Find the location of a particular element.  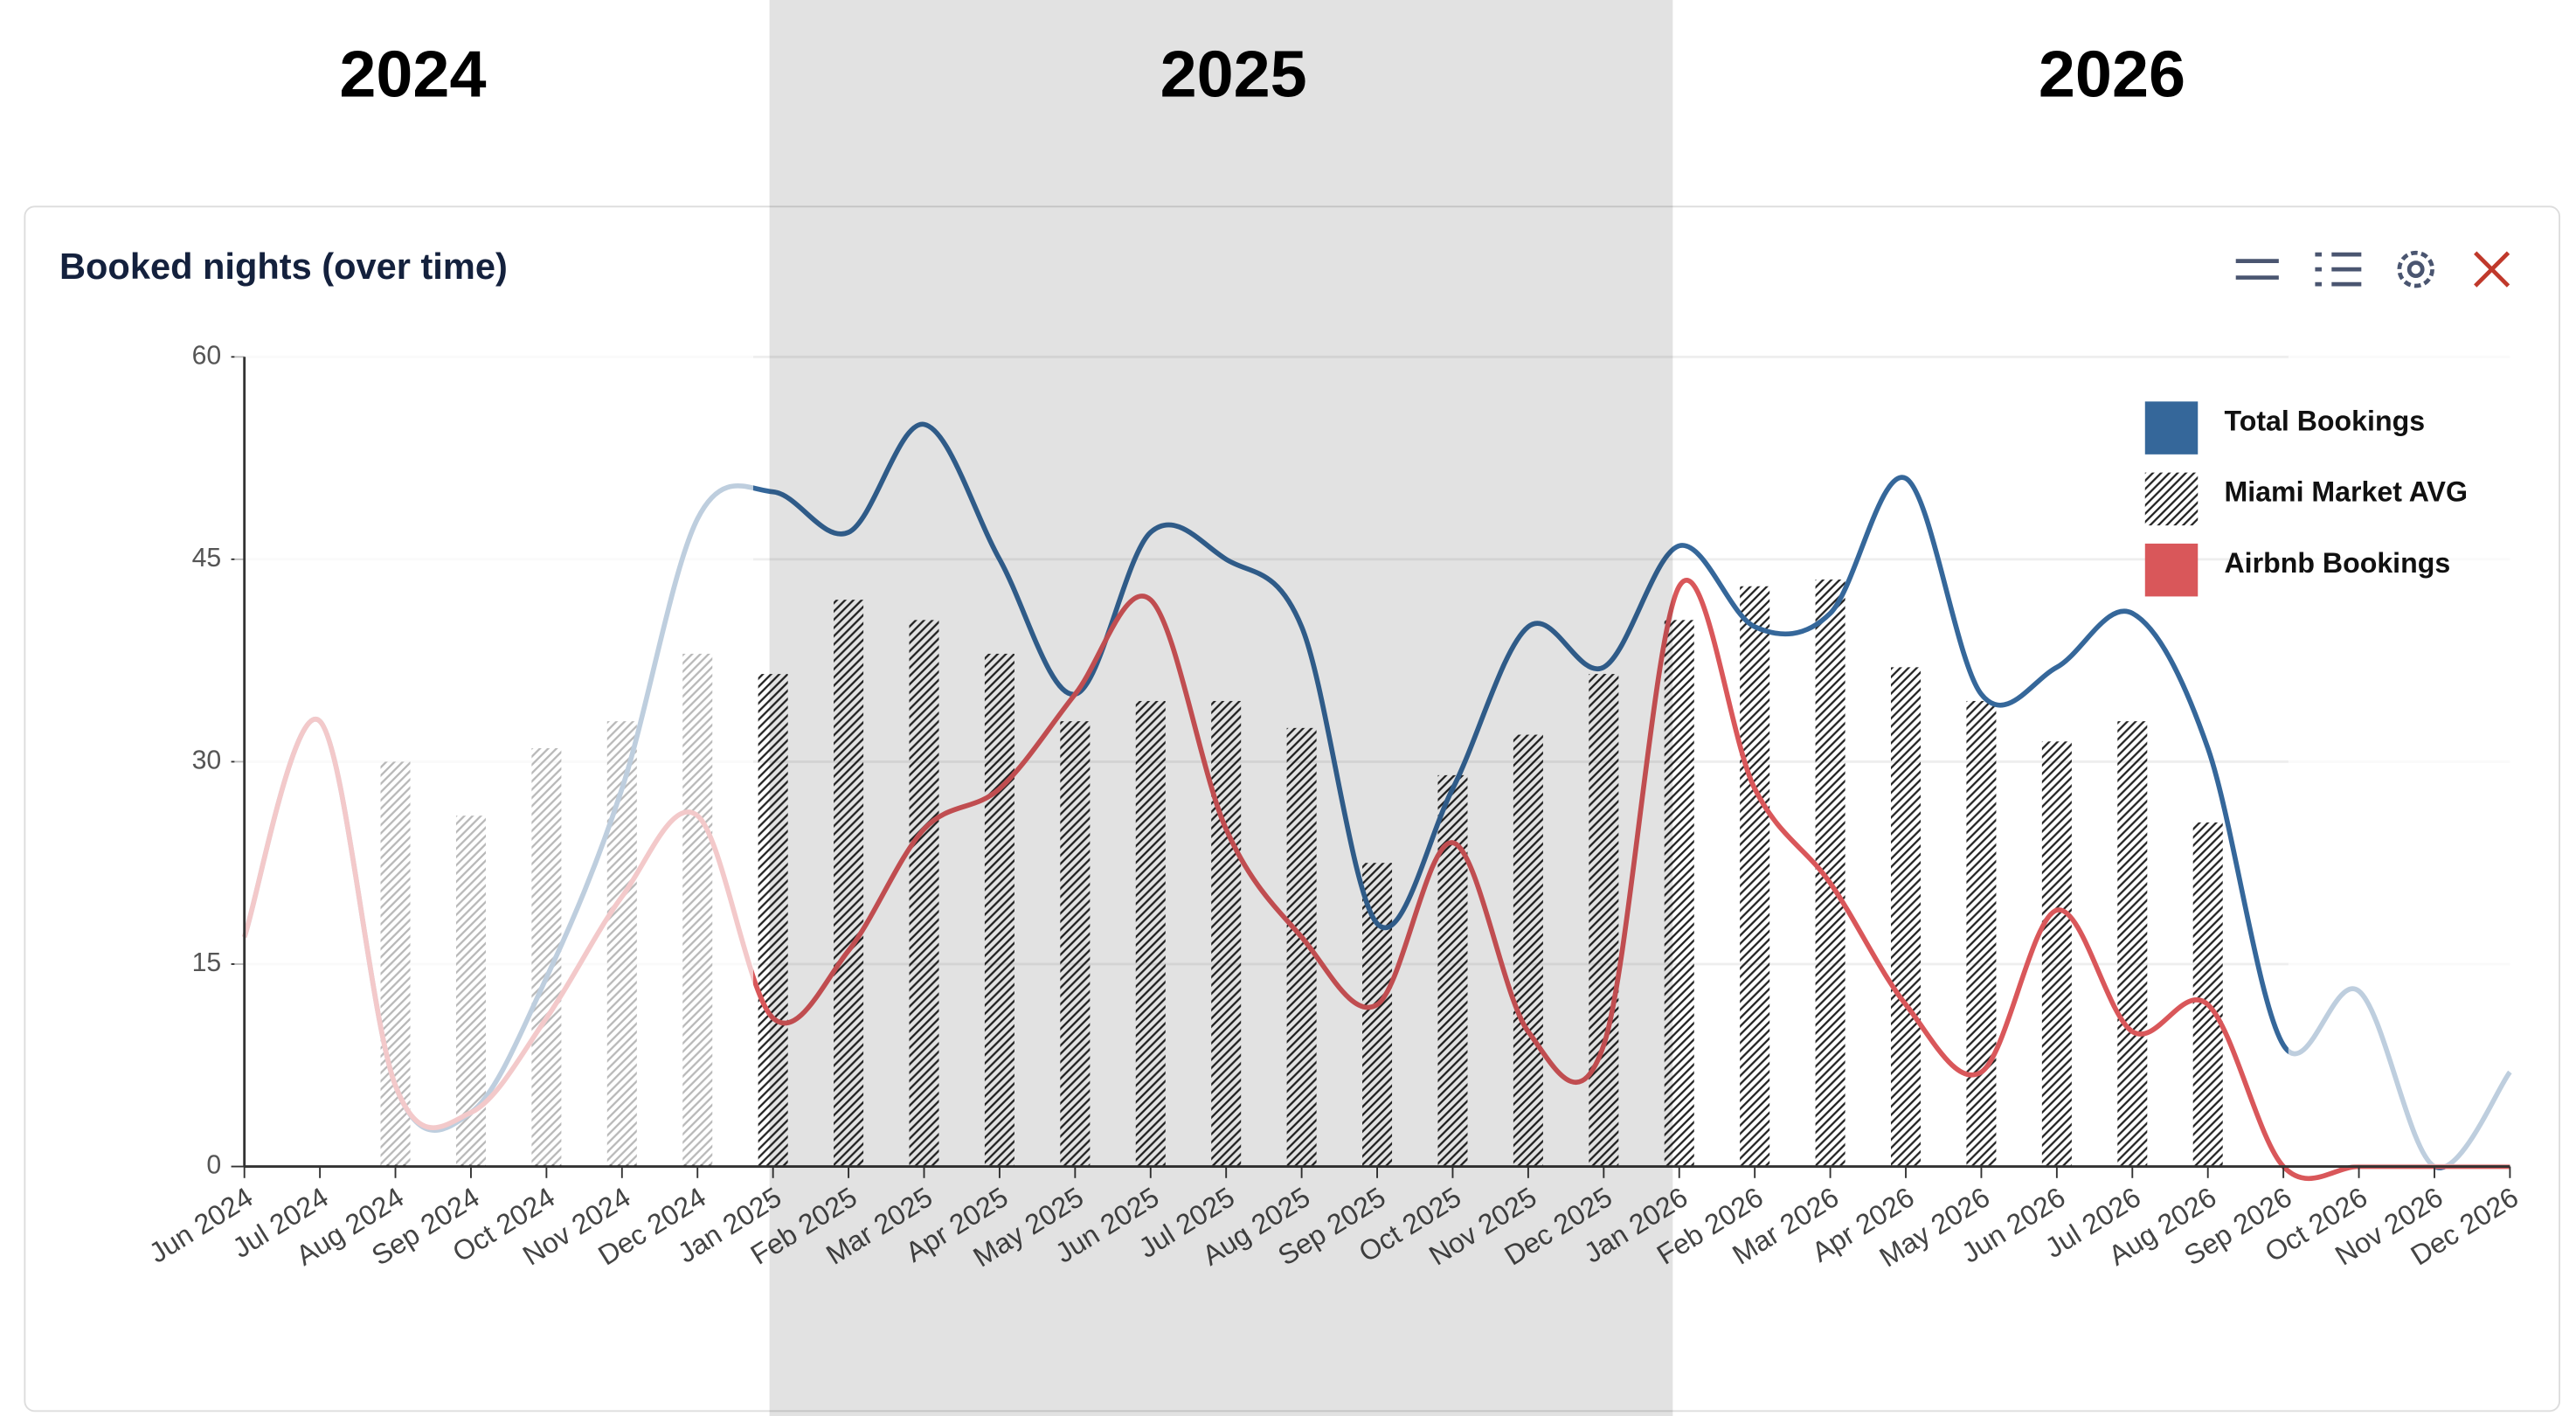

year-header: 2026 is located at coordinates (2112, 75).